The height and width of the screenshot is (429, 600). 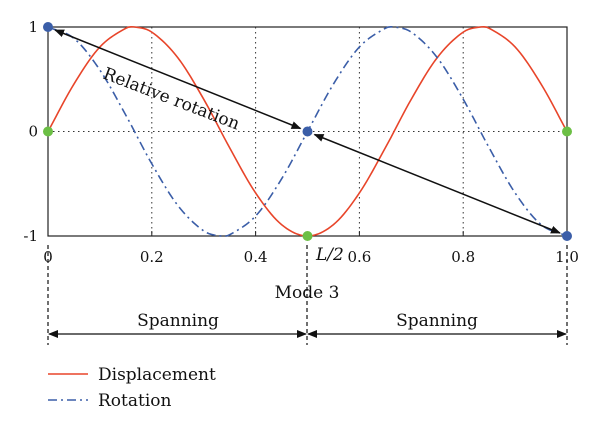 What do you see at coordinates (135, 401) in the screenshot?
I see `legend-label-rotation: Rotation` at bounding box center [135, 401].